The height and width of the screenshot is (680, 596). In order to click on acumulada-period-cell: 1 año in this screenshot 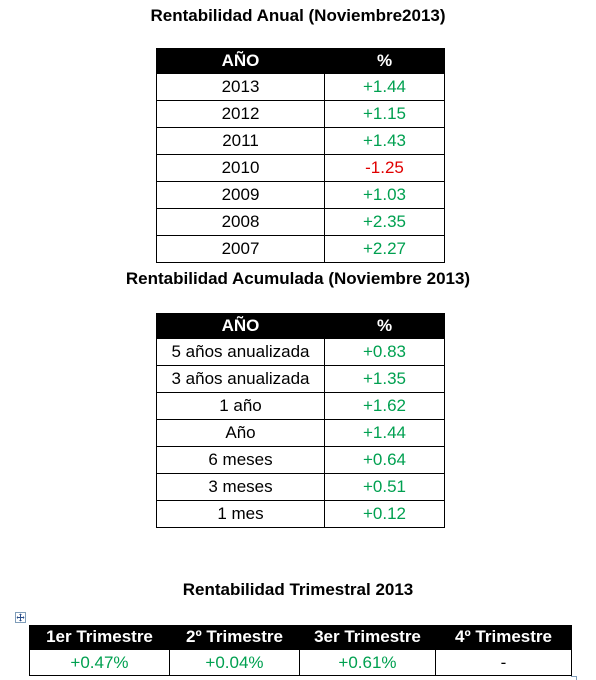, I will do `click(240, 406)`.